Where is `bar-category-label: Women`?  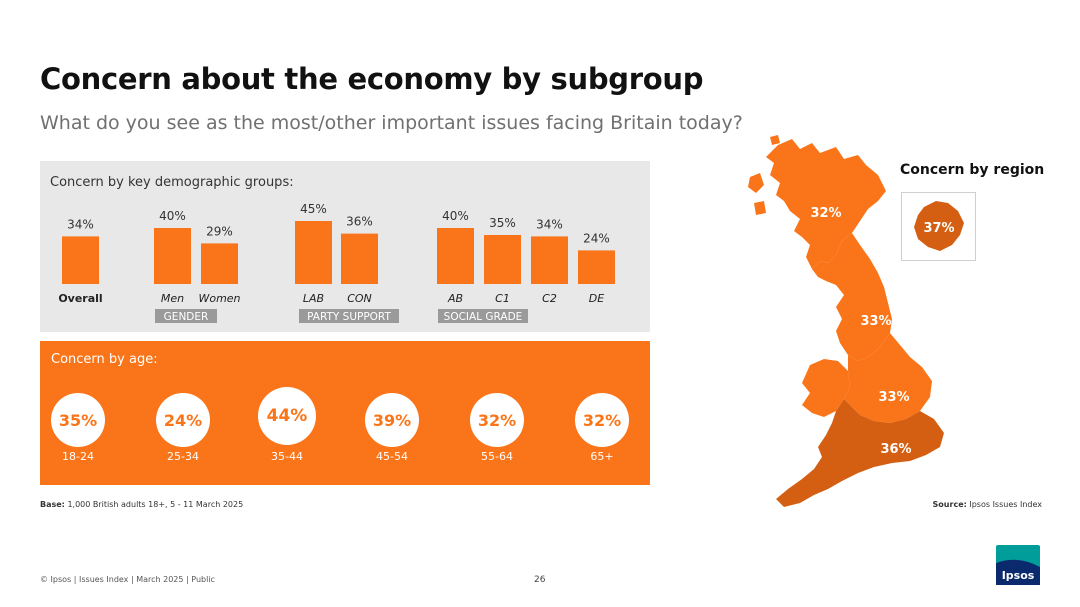
bar-category-label: Women is located at coordinates (219, 298).